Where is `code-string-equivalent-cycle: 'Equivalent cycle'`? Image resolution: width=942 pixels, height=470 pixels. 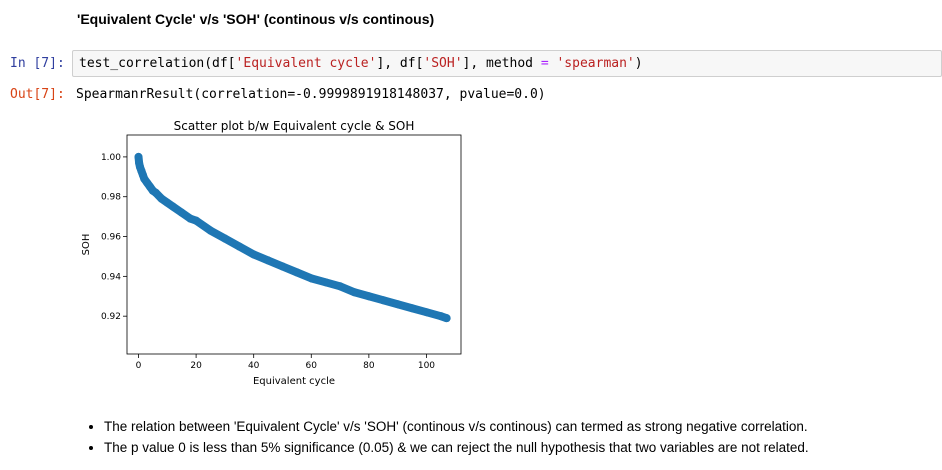
code-string-equivalent-cycle: 'Equivalent cycle' is located at coordinates (306, 63).